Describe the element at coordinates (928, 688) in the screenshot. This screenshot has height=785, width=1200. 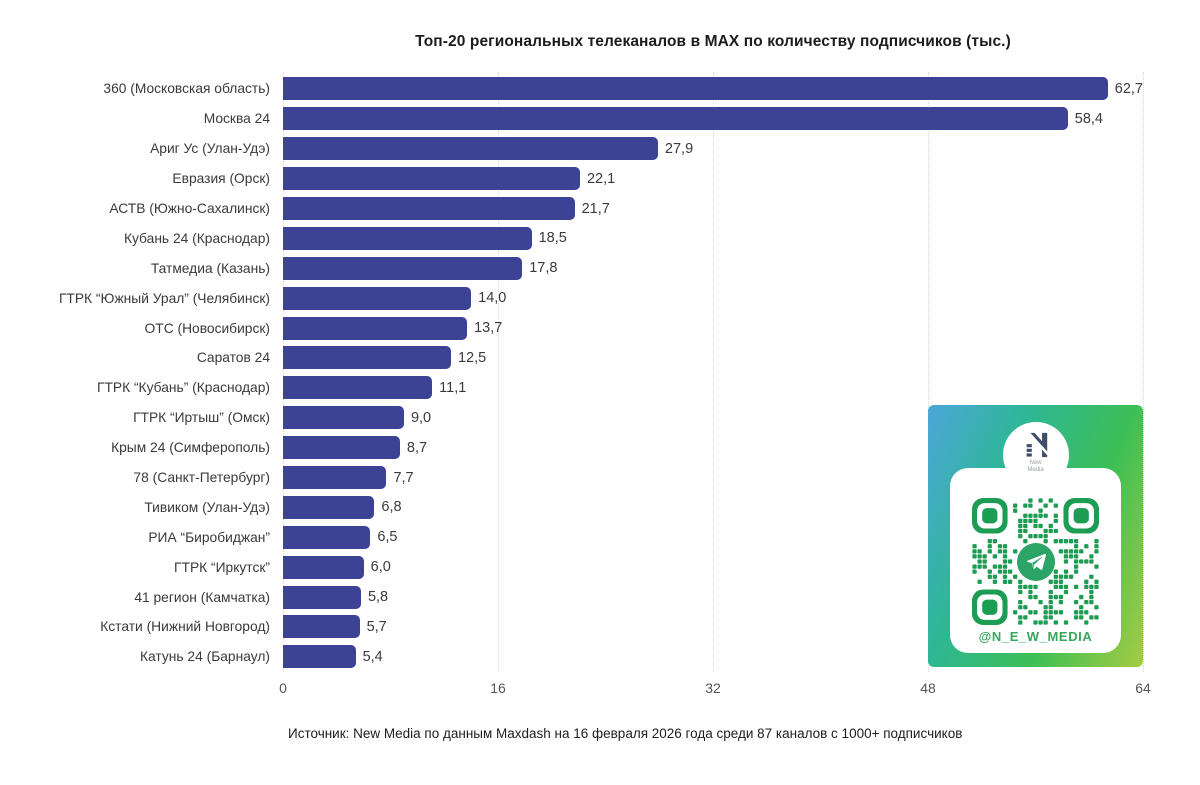
I see `x-tick-label: 48` at that location.